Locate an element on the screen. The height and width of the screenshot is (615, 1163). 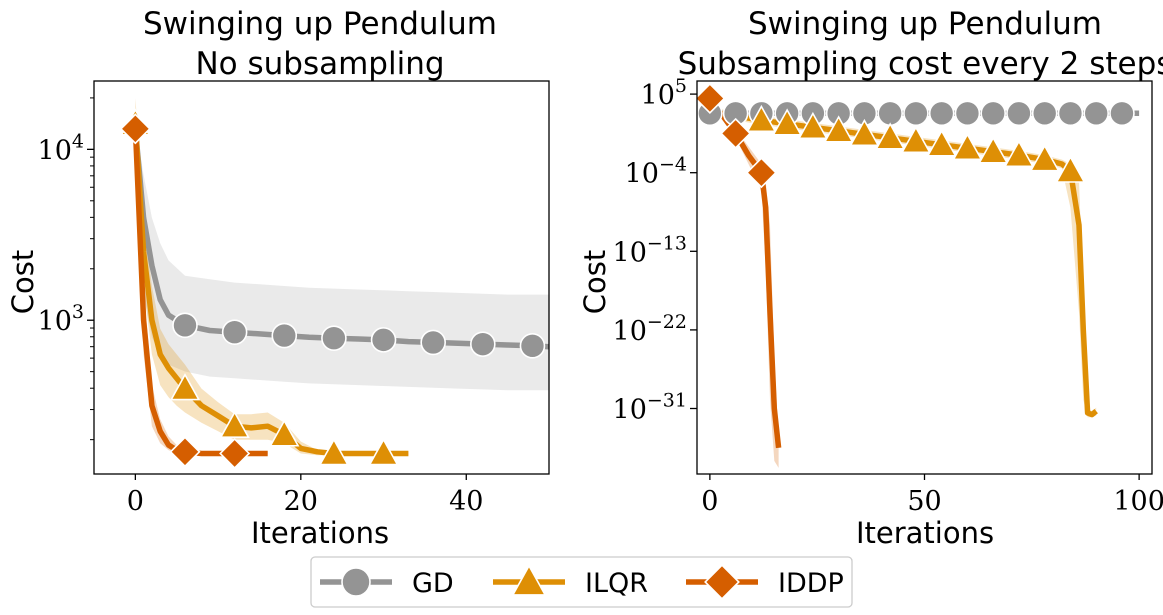
legend-box is located at coordinates (581, 582).